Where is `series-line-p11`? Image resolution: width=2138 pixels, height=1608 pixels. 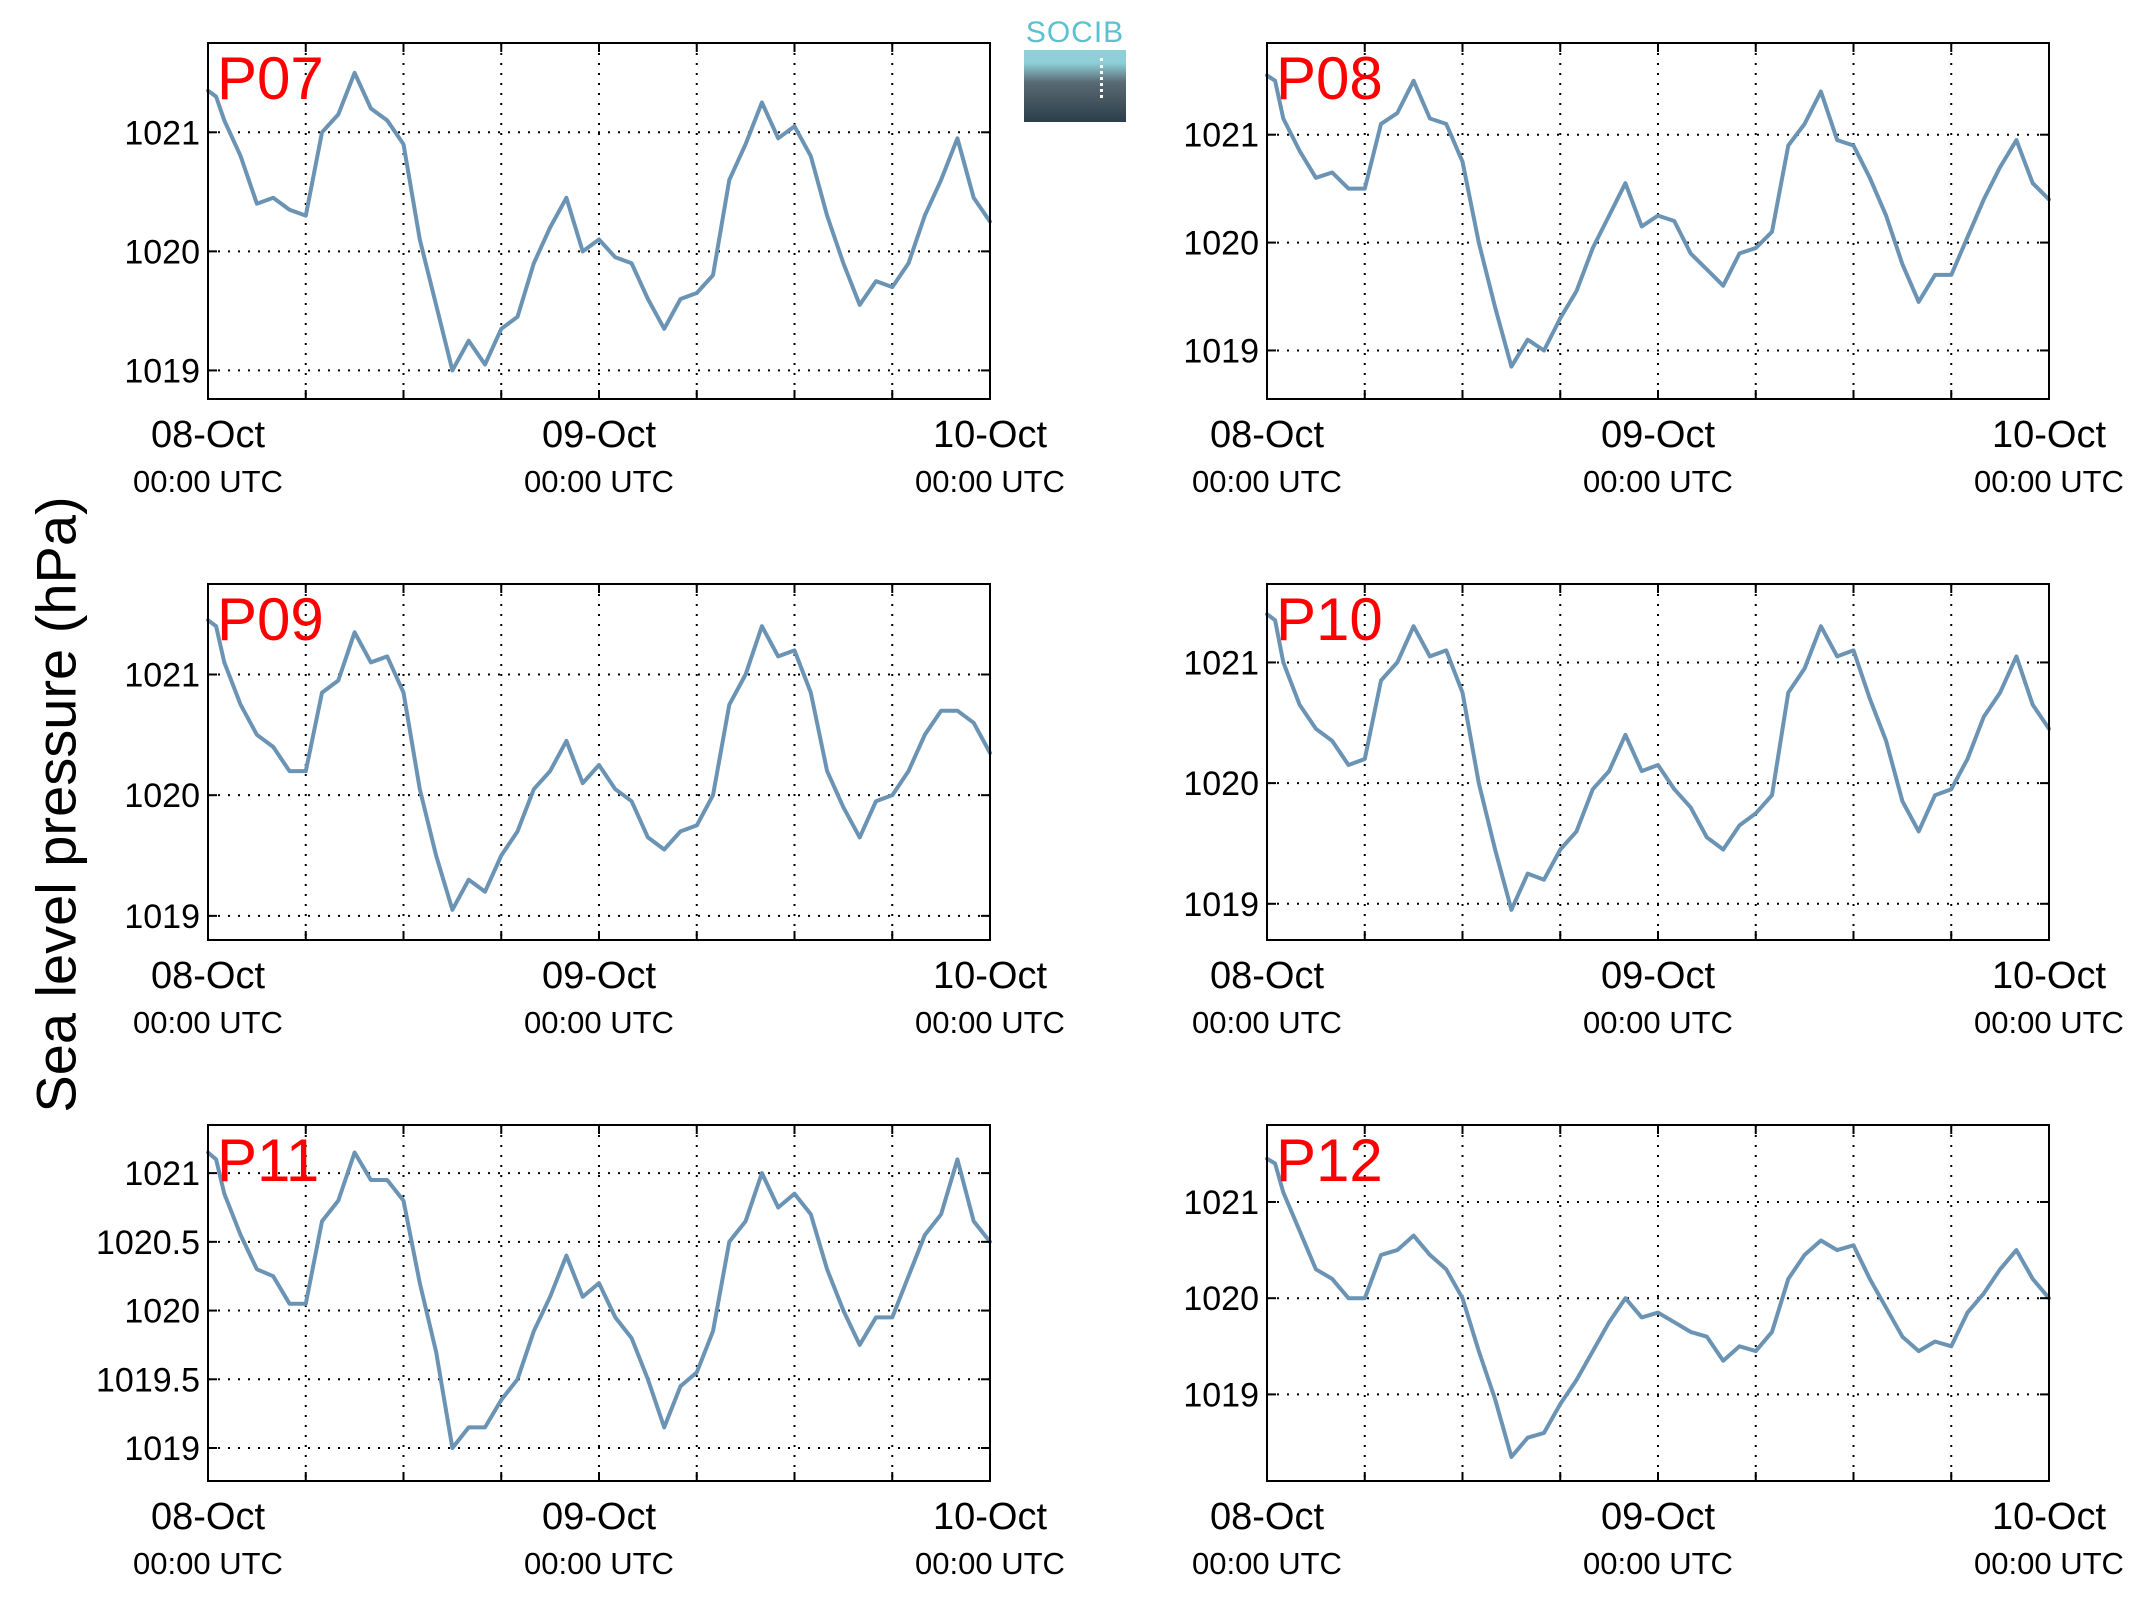 series-line-p11 is located at coordinates (599, 1300).